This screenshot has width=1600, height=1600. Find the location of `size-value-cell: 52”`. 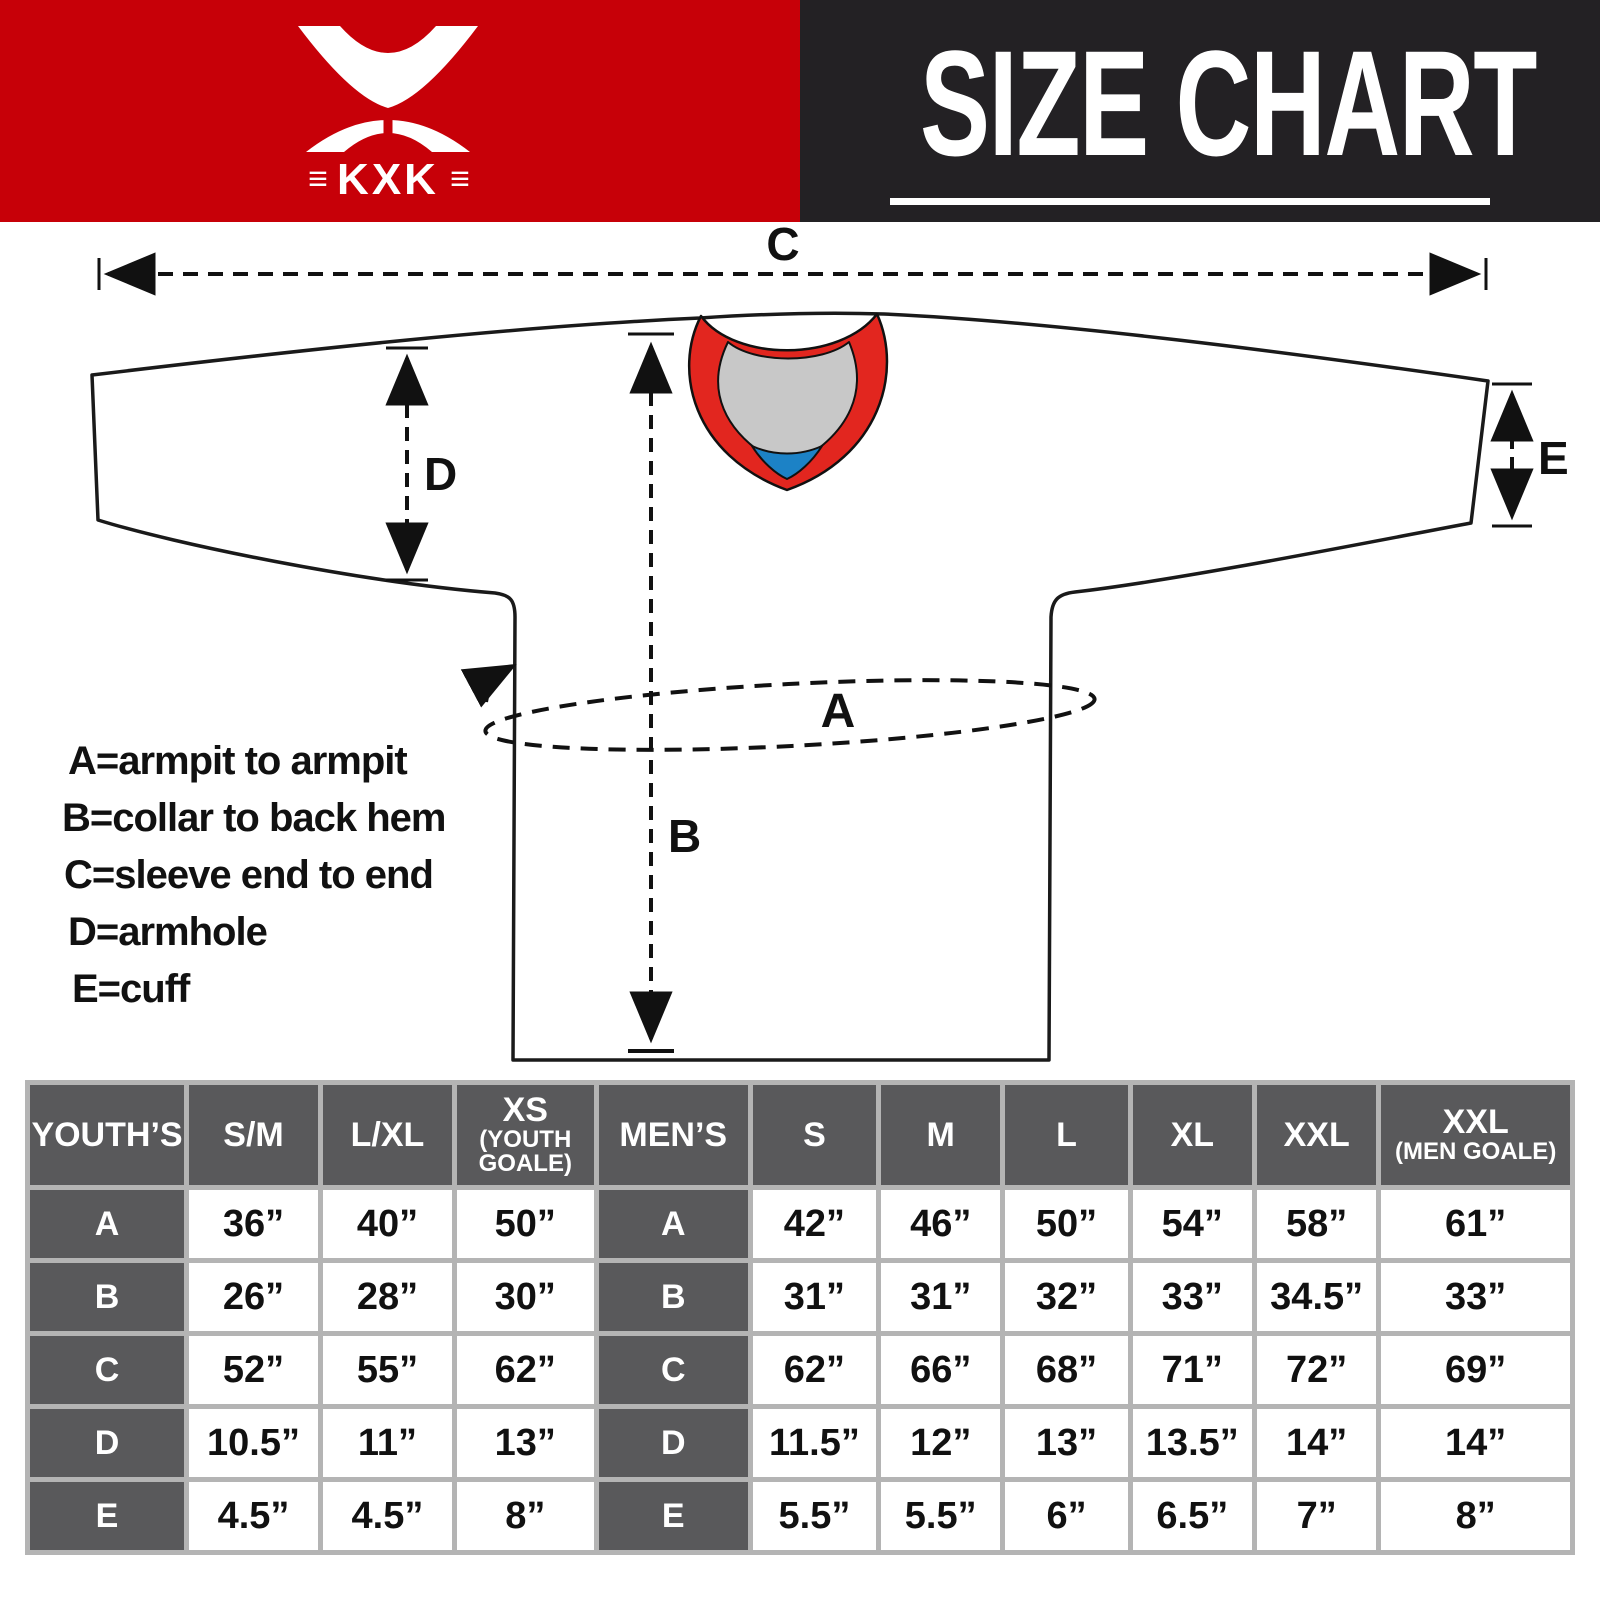

size-value-cell: 52” is located at coordinates (253, 1370).